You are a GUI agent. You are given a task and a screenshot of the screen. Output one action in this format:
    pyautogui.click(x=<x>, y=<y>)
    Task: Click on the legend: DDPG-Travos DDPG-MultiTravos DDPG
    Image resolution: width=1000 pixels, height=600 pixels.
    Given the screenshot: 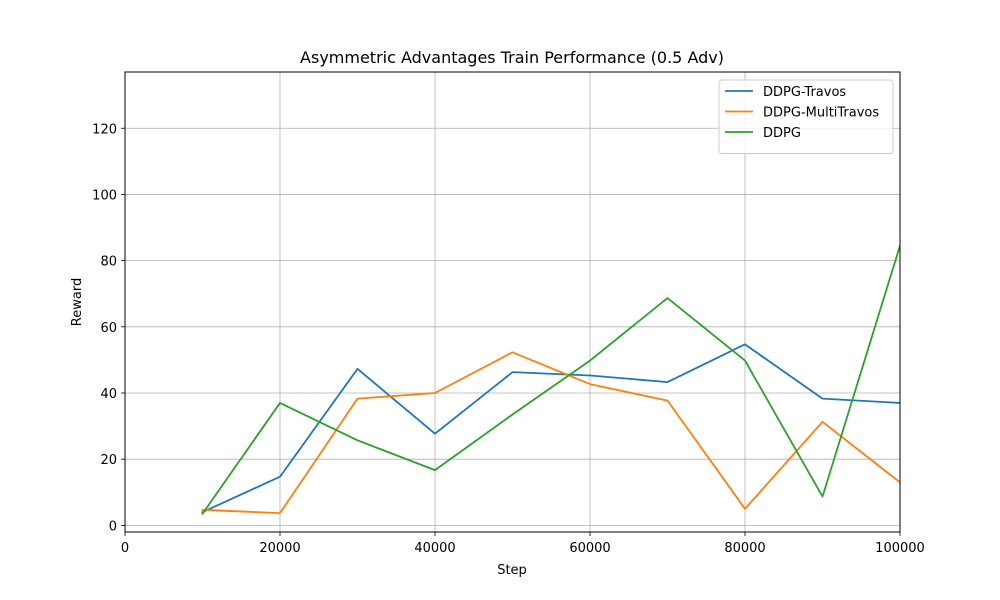 What is the action you would take?
    pyautogui.click(x=806, y=116)
    